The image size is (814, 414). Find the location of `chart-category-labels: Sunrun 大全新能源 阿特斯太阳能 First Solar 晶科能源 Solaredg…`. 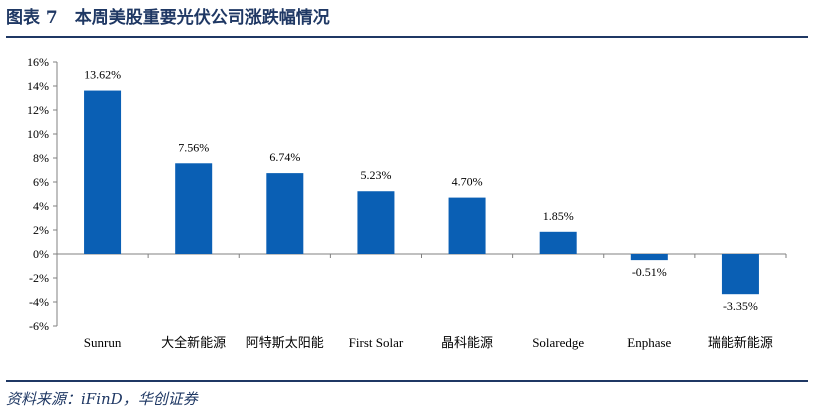

chart-category-labels: Sunrun 大全新能源 阿特斯太阳能 First Solar 晶科能源 Solaredg… is located at coordinates (428, 342).